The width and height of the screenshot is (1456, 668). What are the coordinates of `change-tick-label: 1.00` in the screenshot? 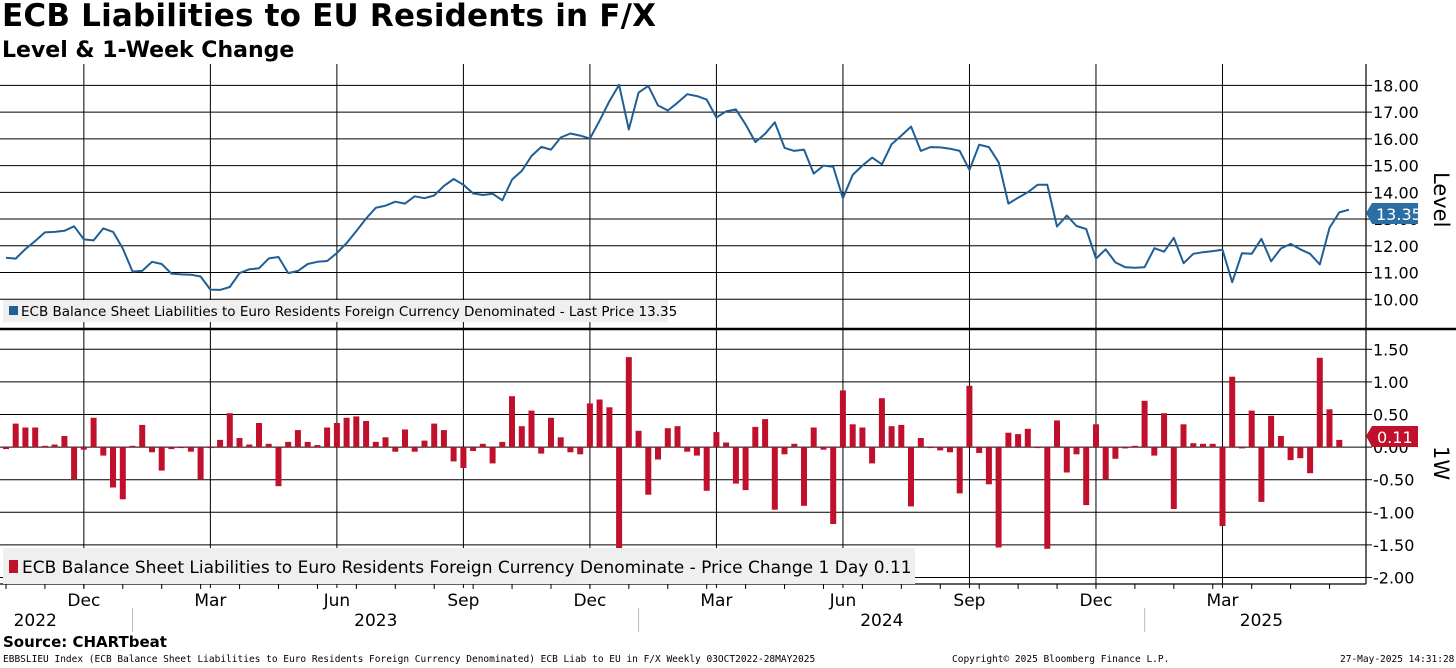 It's located at (1391, 382).